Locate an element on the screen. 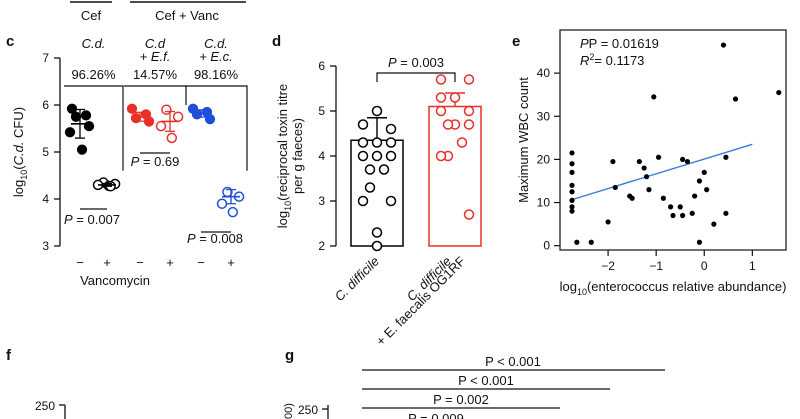 The image size is (800, 419). panel-c-y-tick-label: 5 is located at coordinates (45, 152).